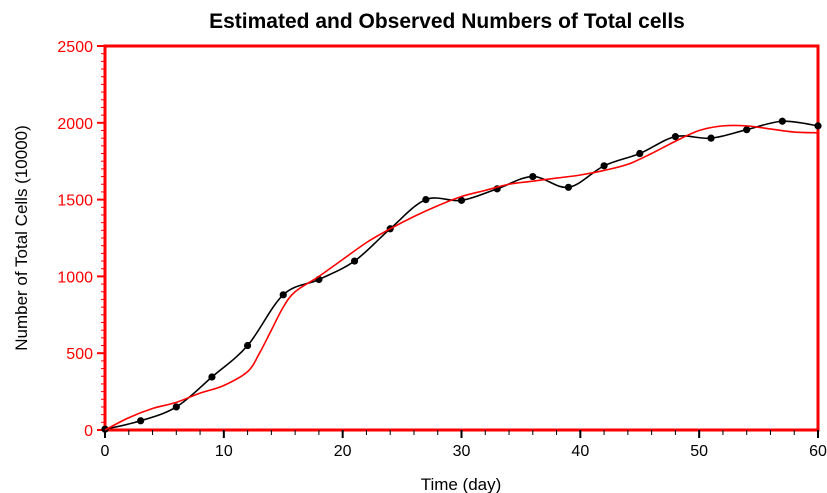 This screenshot has height=493, width=827. I want to click on y-tick-label: 500, so click(79, 354).